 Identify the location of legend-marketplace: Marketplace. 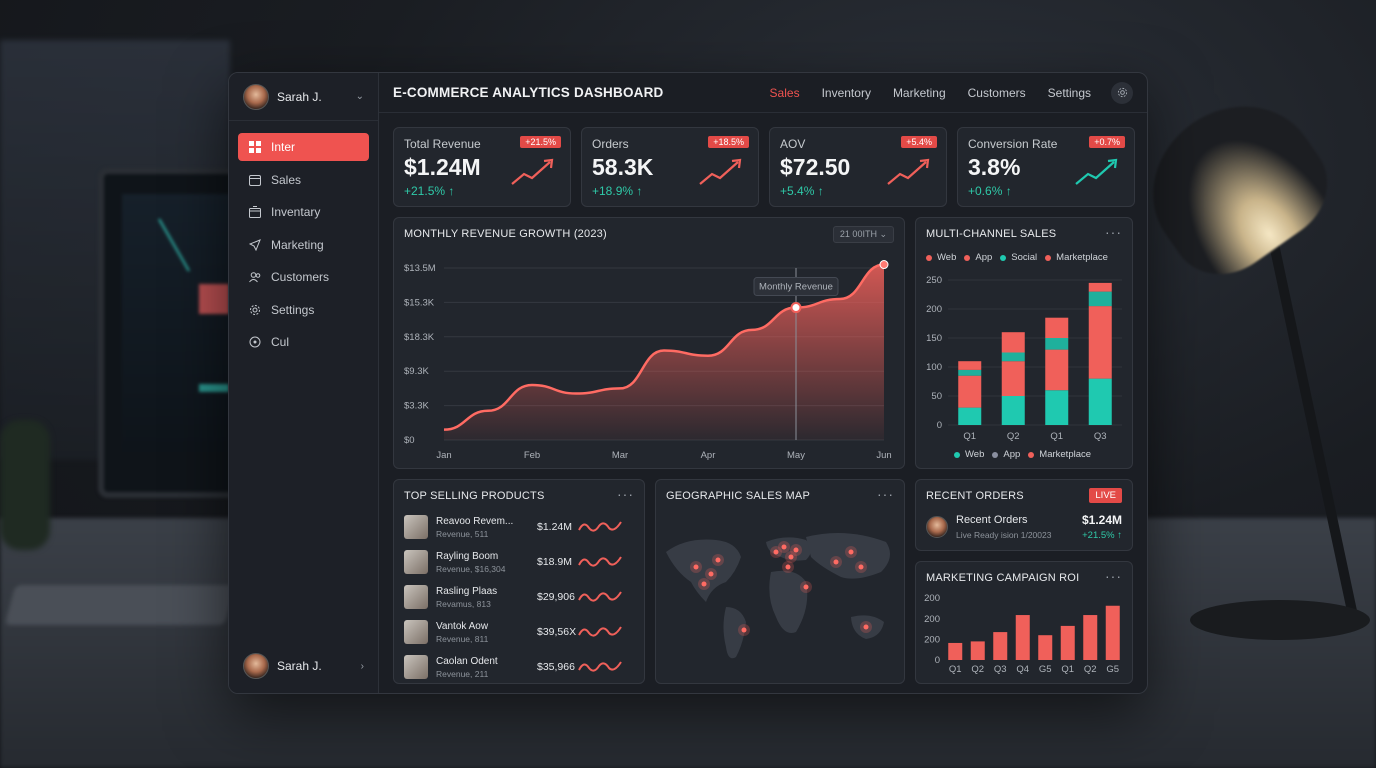
(1065, 454).